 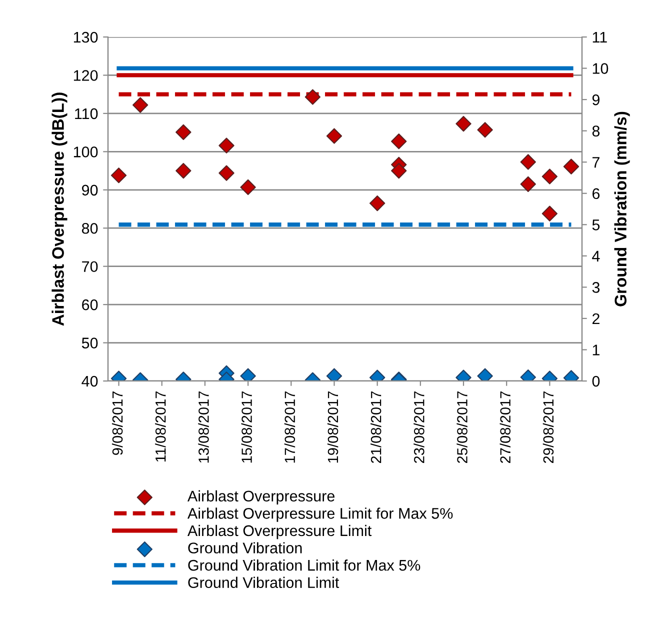 I want to click on x-tick-label: 23/08/2017, so click(x=419, y=427).